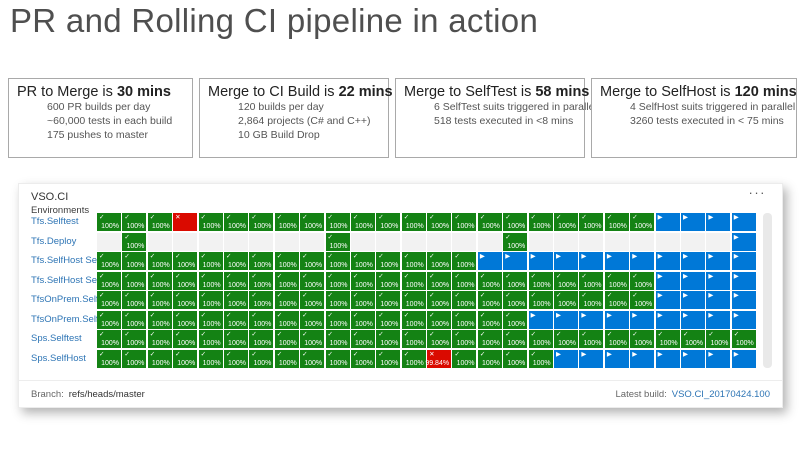 This screenshot has height=450, width=800. I want to click on environment-label: TfsOnPrem.SelfHost, so click(75, 319).